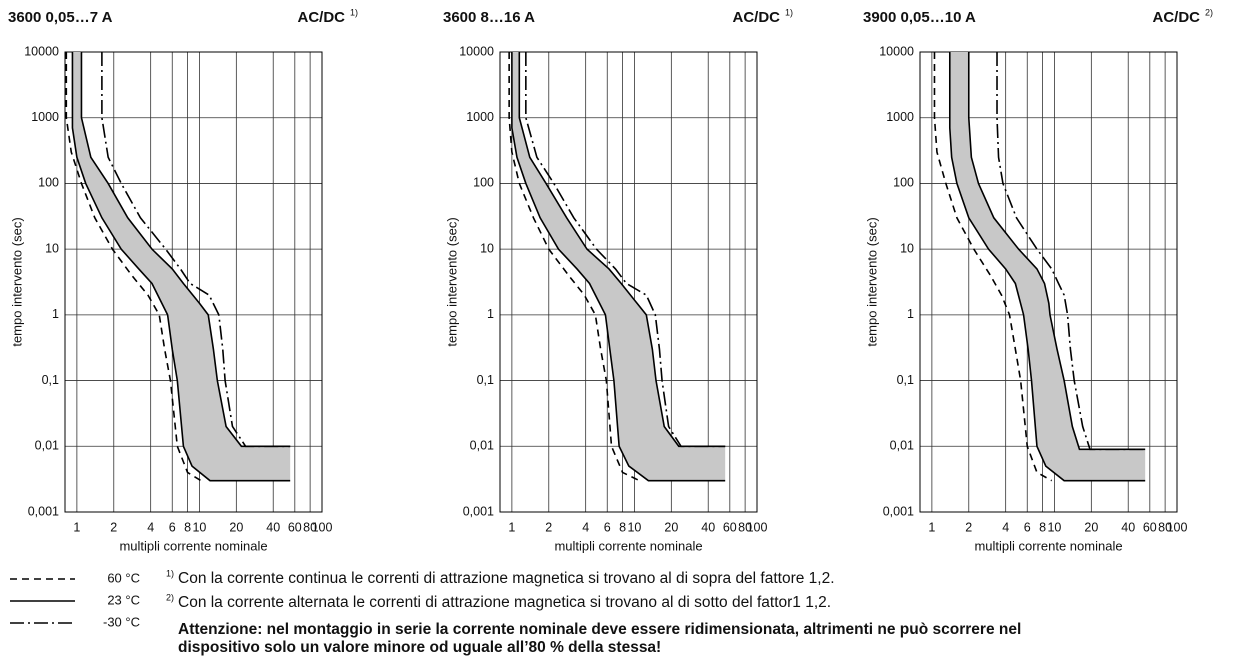  Describe the element at coordinates (1209, 12) in the screenshot. I see `note-ref: 2)` at that location.